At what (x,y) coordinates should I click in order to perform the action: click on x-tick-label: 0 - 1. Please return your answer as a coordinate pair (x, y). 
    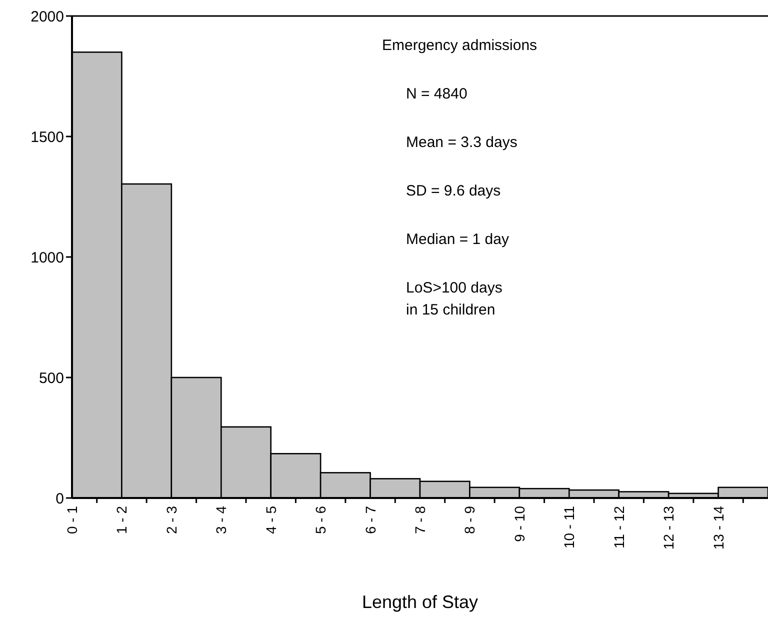
    Looking at the image, I should click on (72, 520).